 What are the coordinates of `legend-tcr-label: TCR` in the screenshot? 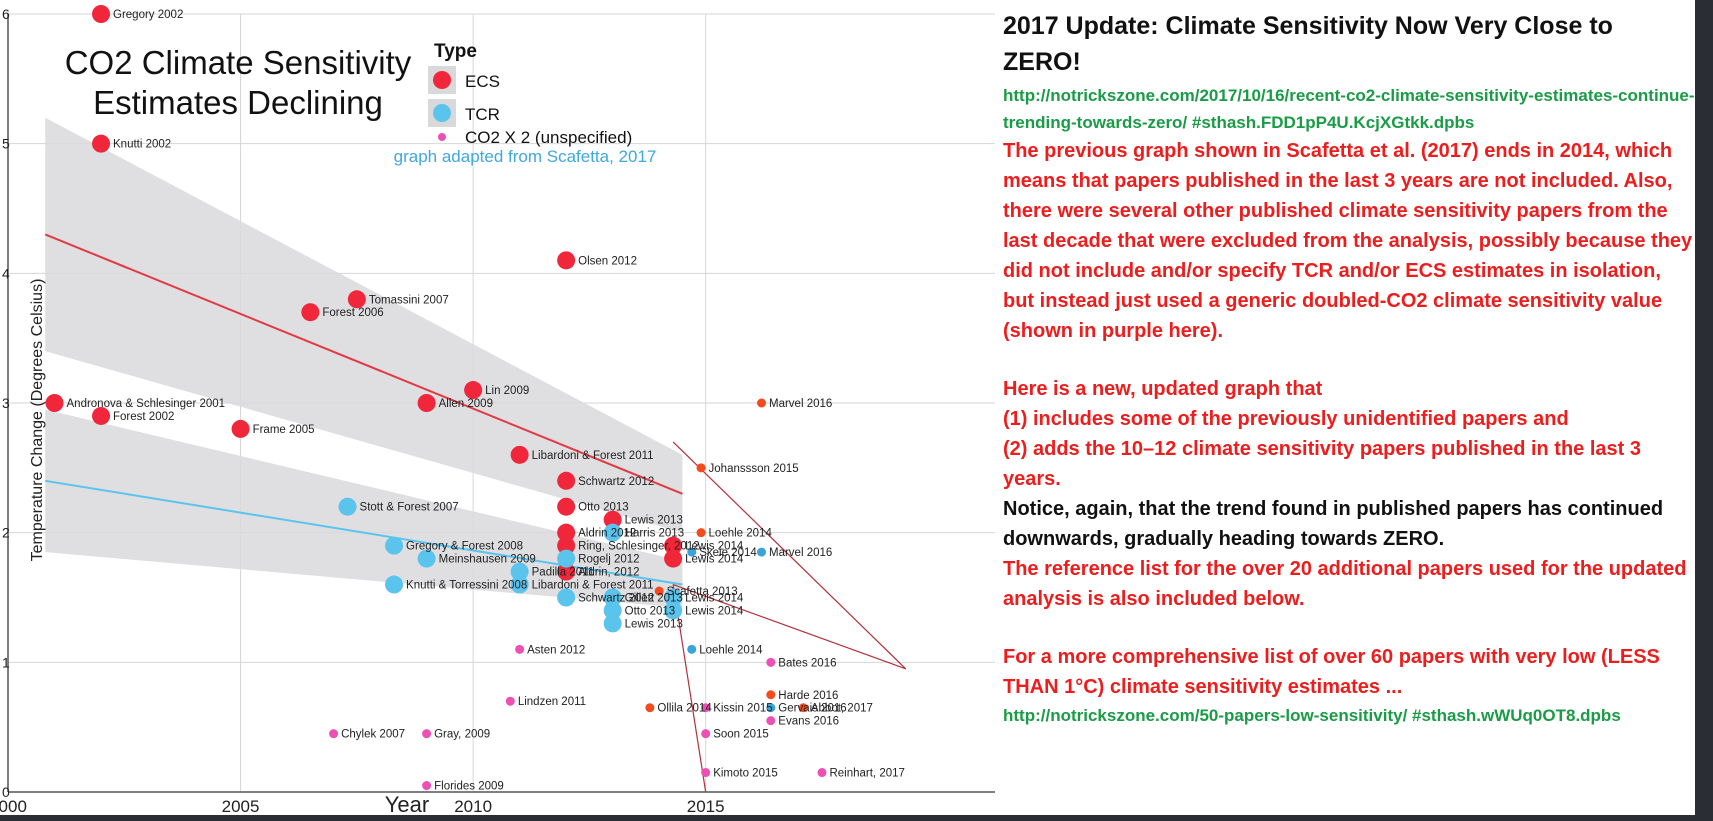 It's located at (482, 114).